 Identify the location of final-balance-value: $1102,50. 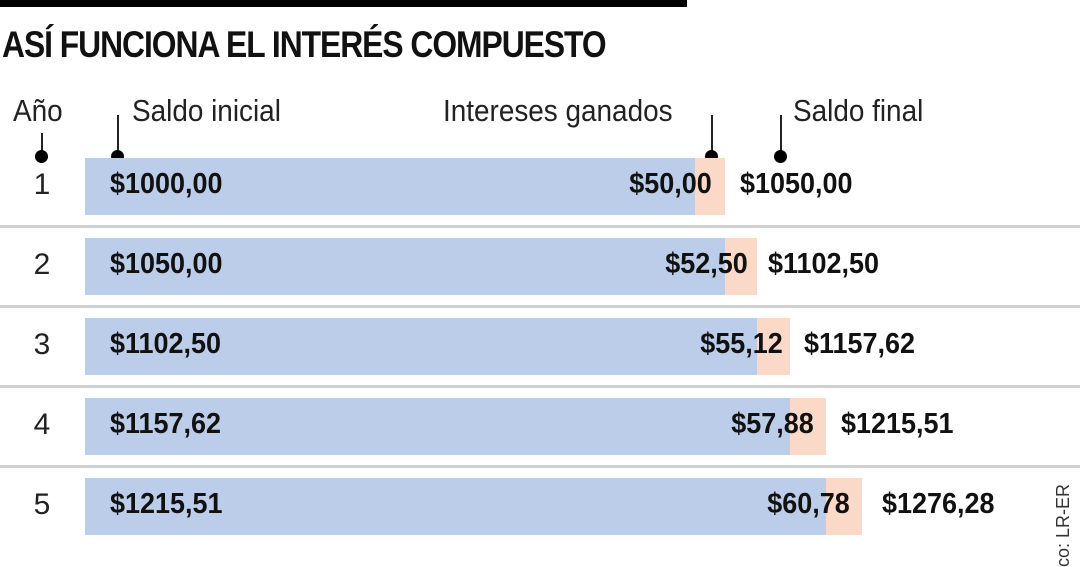
(824, 264).